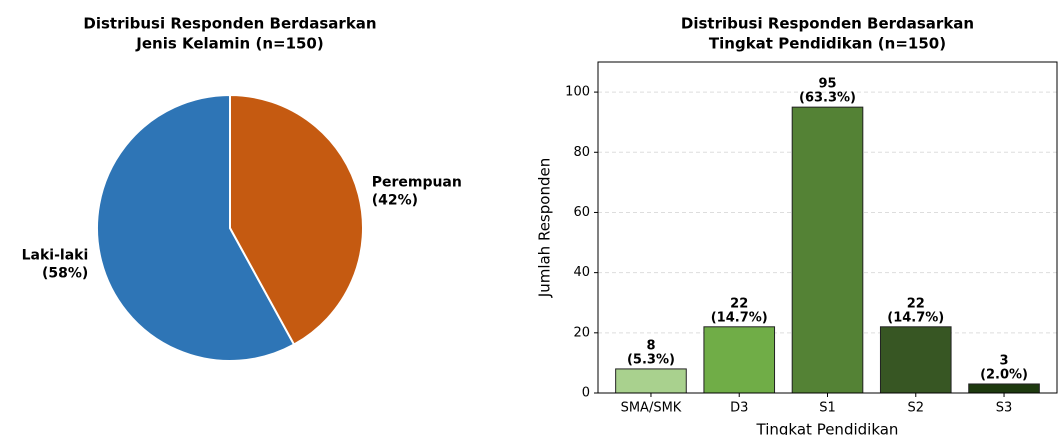  Describe the element at coordinates (545, 228) in the screenshot. I see `y-axis-label: Jumlah Responden` at that location.